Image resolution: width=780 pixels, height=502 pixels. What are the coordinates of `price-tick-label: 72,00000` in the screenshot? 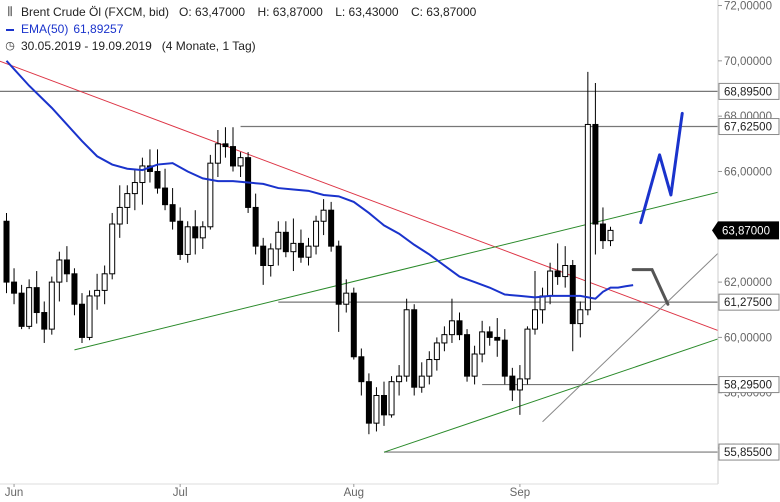 It's located at (748, 7).